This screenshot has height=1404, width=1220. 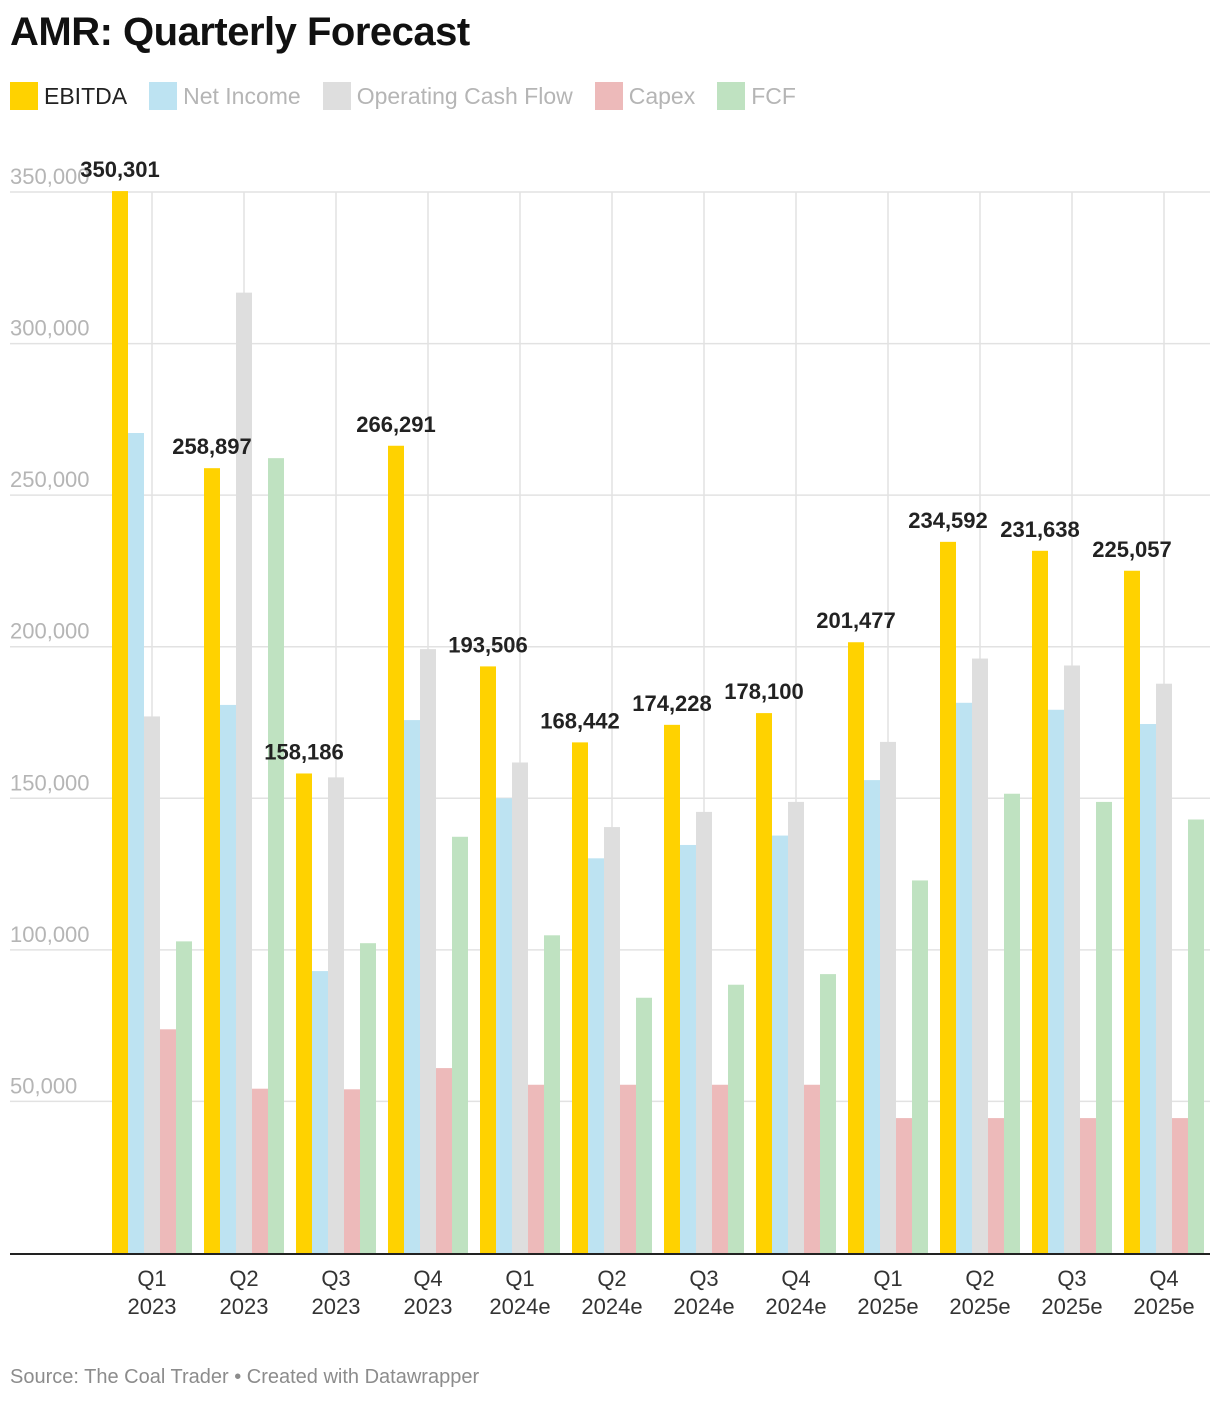 I want to click on data-label: 231,638, so click(x=1040, y=529).